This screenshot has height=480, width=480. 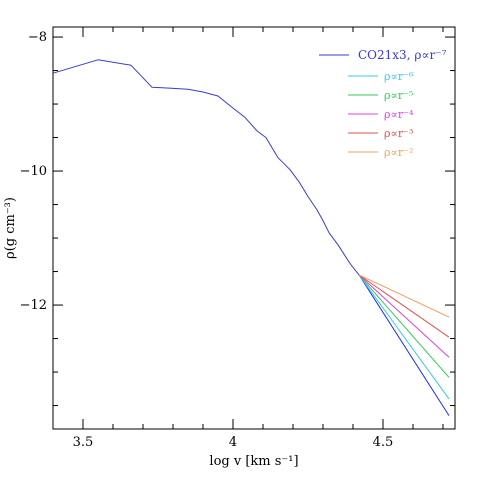 I want to click on legend: CO21x3, ρ∝r⁻⁷ ρ∝r⁻⁶ ρ∝r⁻⁵ ρ∝r⁻⁴ ρ∝r⁻³ ρ∝r⁻², so click(x=383, y=103).